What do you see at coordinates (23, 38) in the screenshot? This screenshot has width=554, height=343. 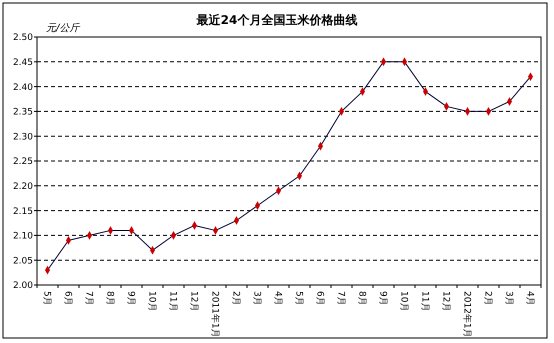 I see `y-tick-label: 2.50` at bounding box center [23, 38].